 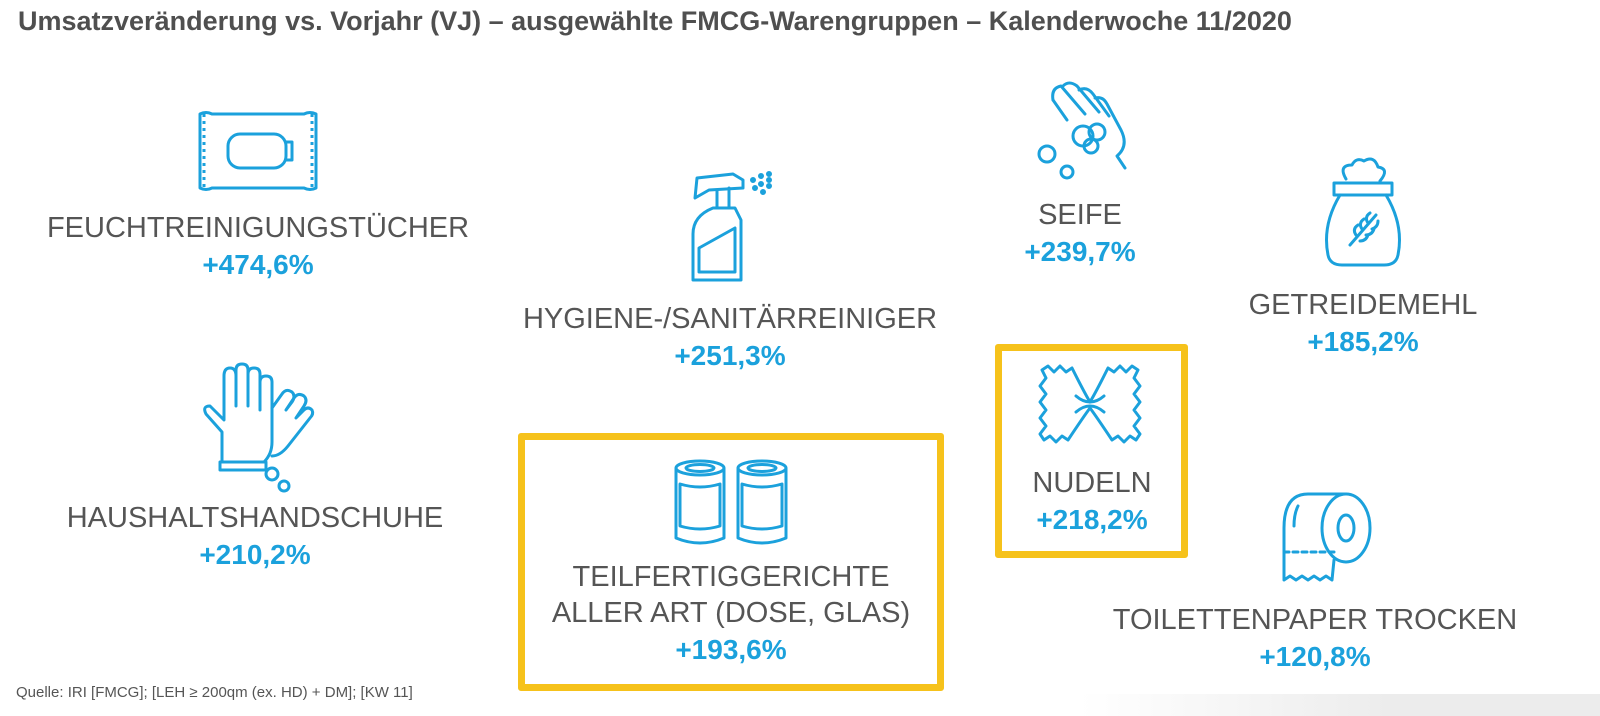 What do you see at coordinates (258, 228) in the screenshot?
I see `item-label: FEUCHTREINIGUNGSTÜCHER` at bounding box center [258, 228].